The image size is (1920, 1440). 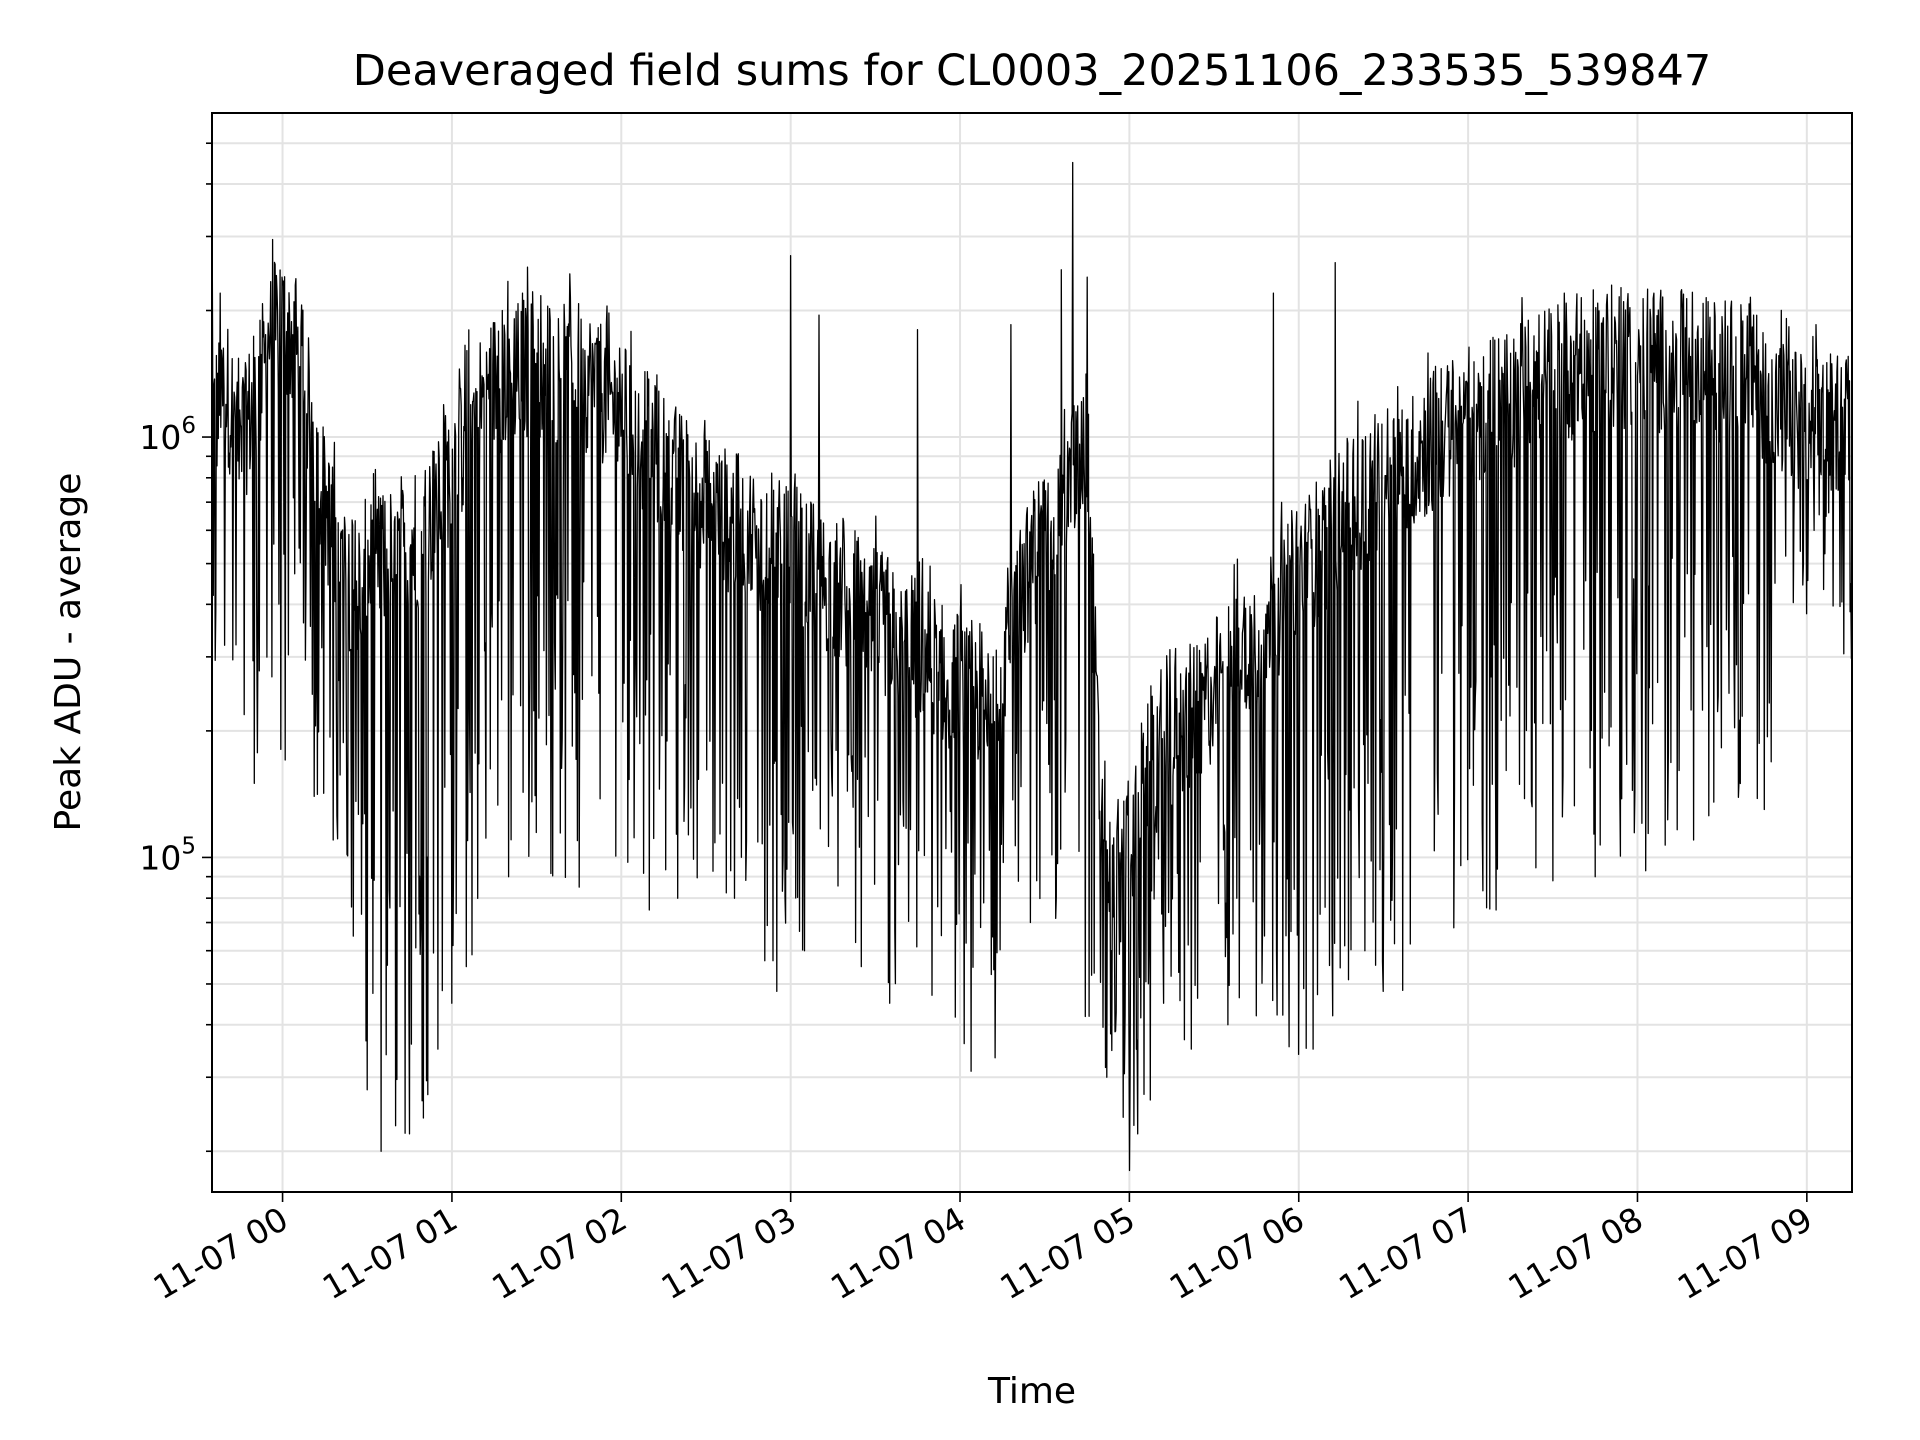 I want to click on x-tick-label: 11-07 05, so click(x=1067, y=1253).